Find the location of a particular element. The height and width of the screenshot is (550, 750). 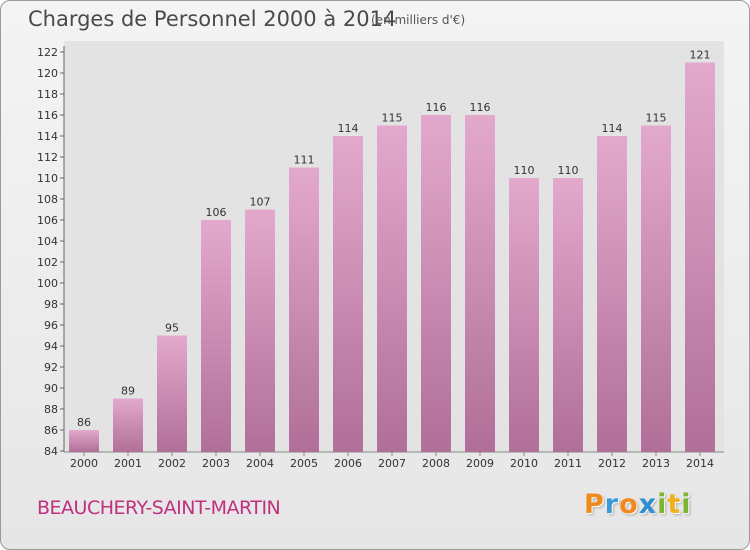

y-tick-label: 116 is located at coordinates (47, 115).